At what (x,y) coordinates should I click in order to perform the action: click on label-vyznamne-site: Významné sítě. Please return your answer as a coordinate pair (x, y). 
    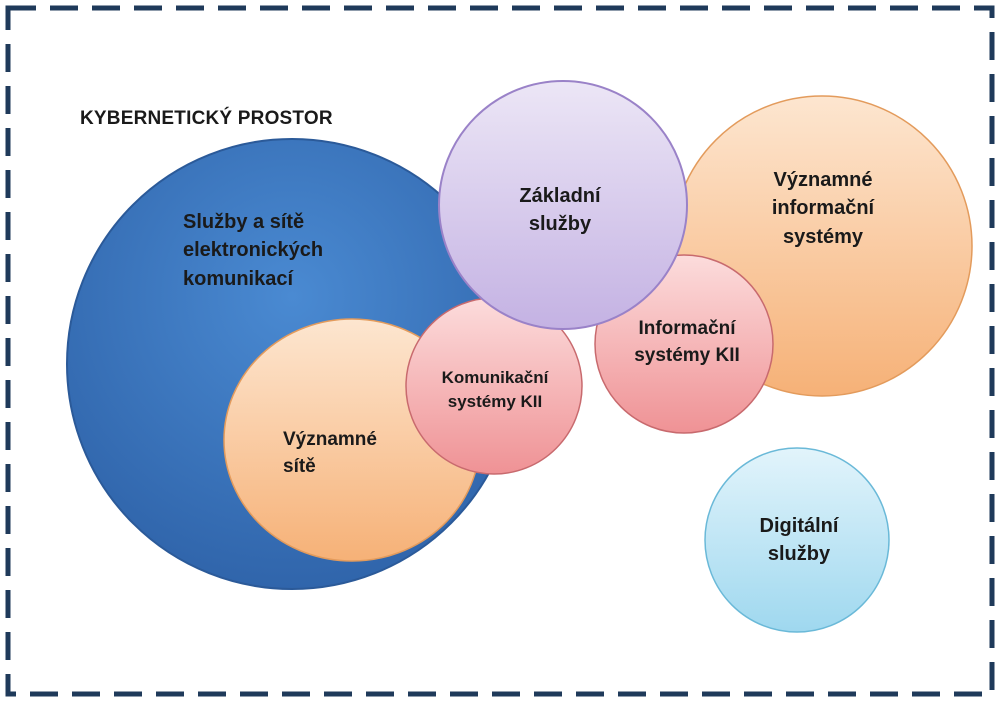
    Looking at the image, I should click on (330, 454).